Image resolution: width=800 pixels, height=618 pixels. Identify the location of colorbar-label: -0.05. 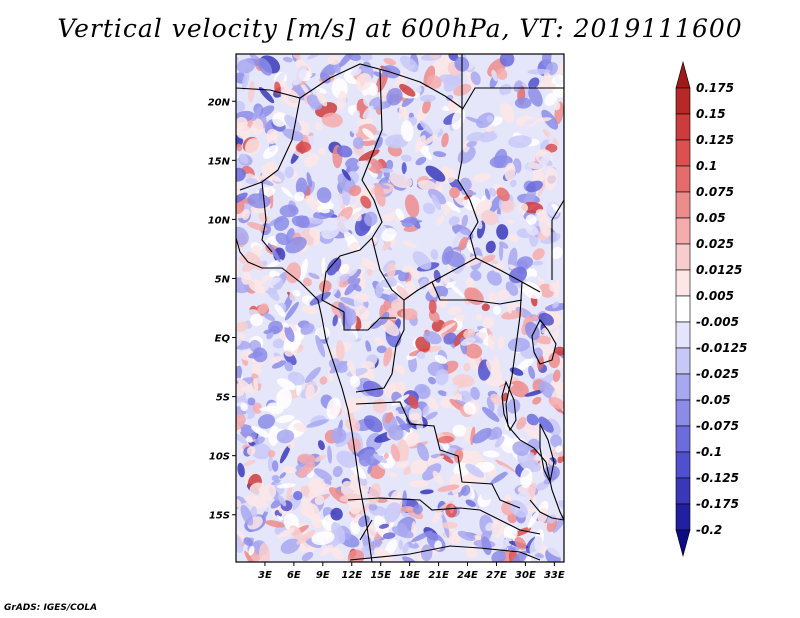
(713, 400).